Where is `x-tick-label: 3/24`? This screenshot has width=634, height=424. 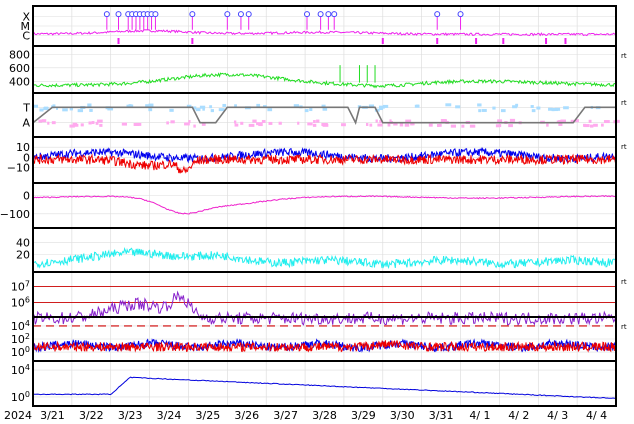 x-tick-label: 3/24 is located at coordinates (169, 415).